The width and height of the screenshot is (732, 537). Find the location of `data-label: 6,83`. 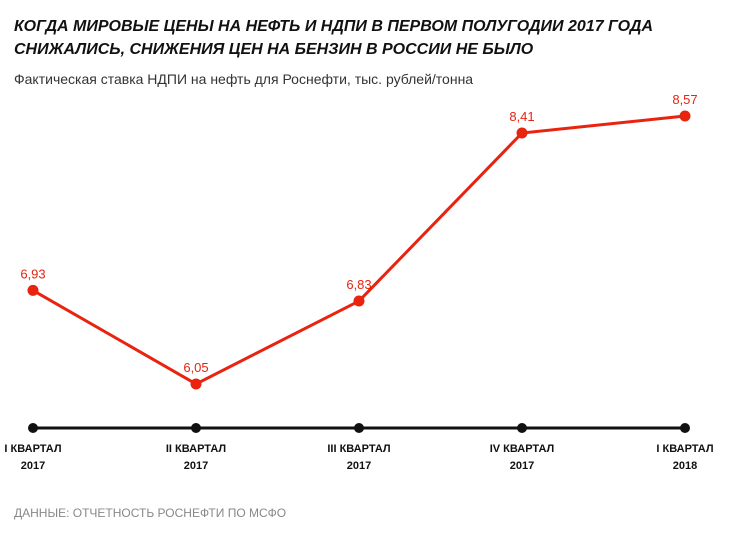

data-label: 6,83 is located at coordinates (358, 284).